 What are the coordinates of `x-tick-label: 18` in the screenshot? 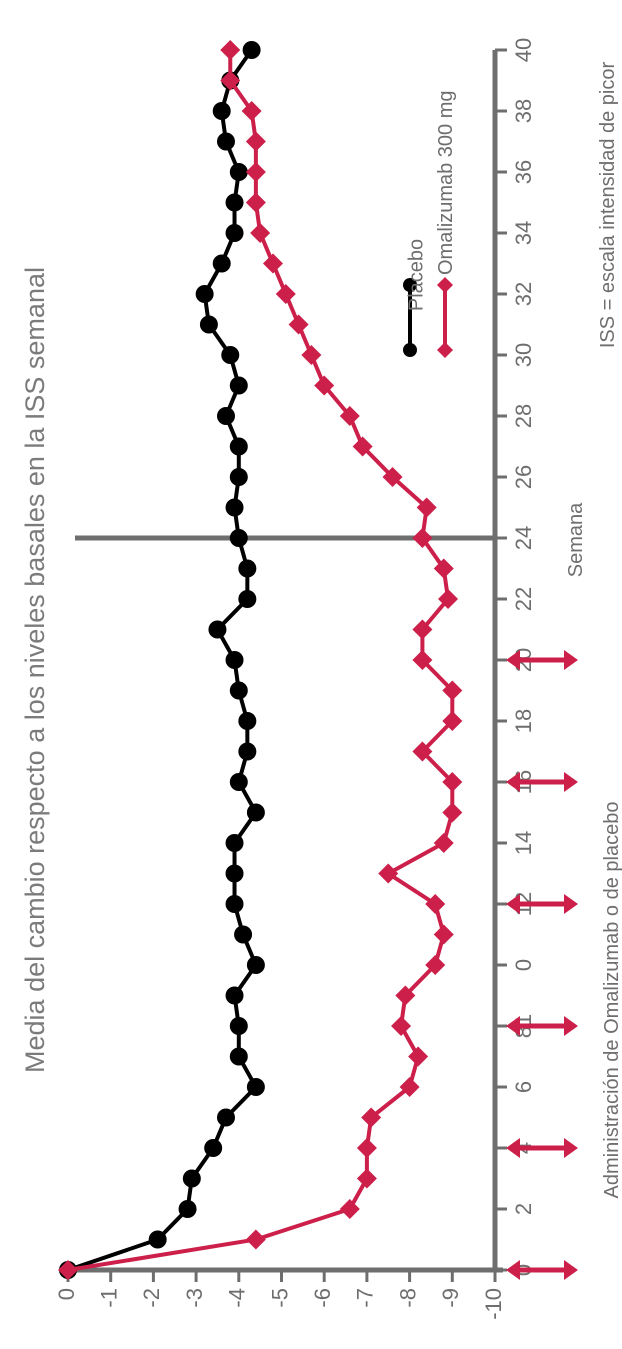 It's located at (523, 721).